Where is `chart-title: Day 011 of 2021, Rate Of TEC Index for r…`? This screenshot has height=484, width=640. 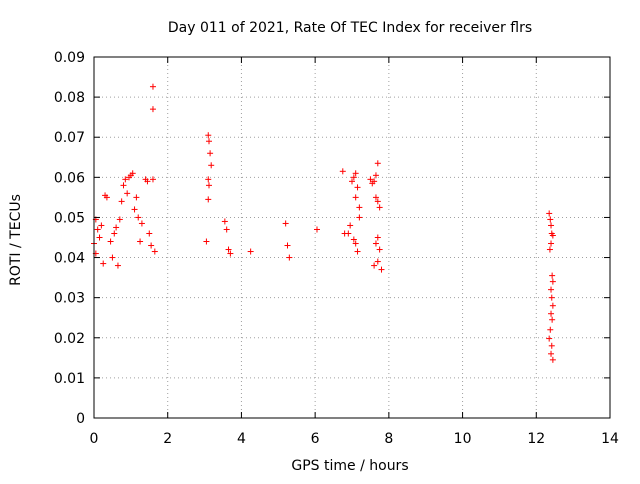 chart-title: Day 011 of 2021, Rate Of TEC Index for r… is located at coordinates (350, 28).